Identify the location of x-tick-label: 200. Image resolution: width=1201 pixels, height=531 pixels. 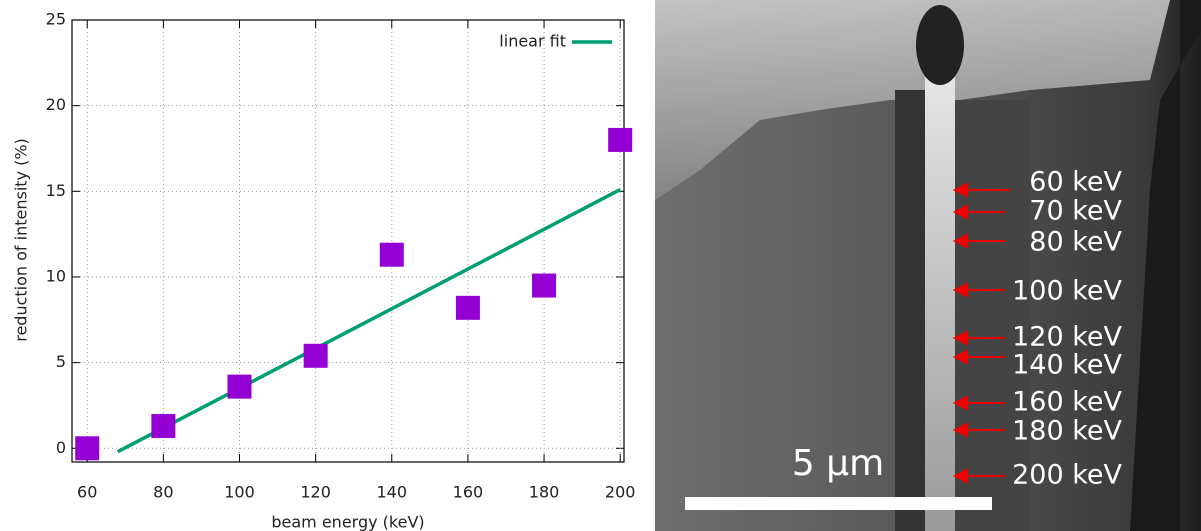
(620, 492).